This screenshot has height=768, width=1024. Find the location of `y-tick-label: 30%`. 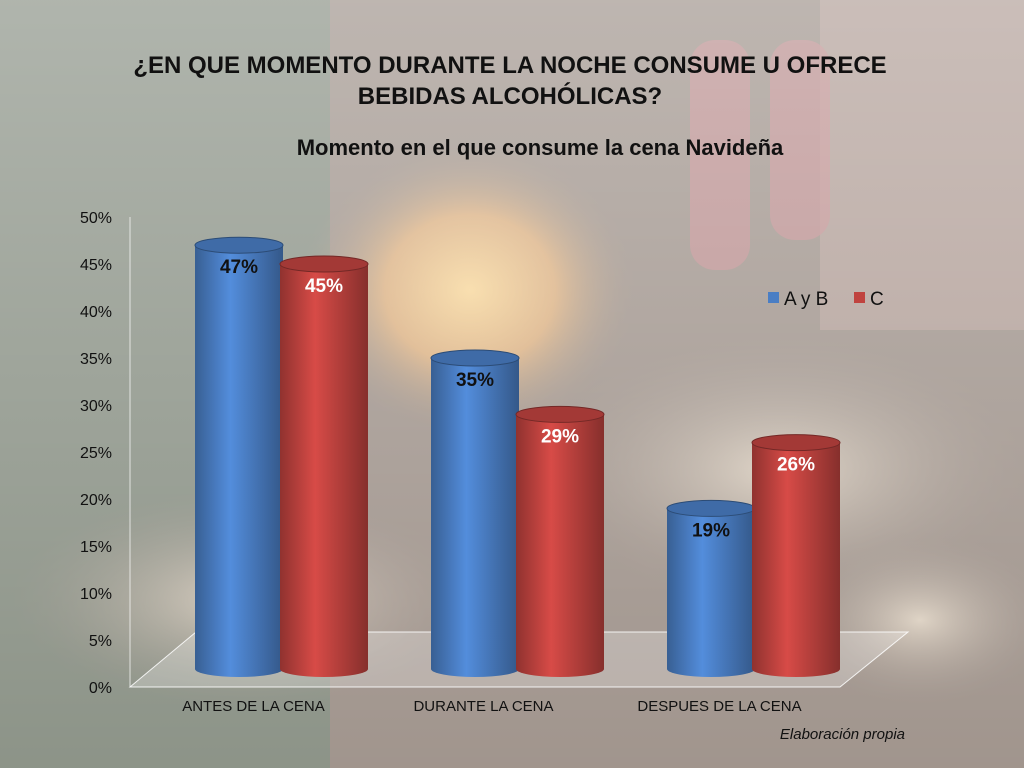

y-tick-label: 30% is located at coordinates (96, 406).